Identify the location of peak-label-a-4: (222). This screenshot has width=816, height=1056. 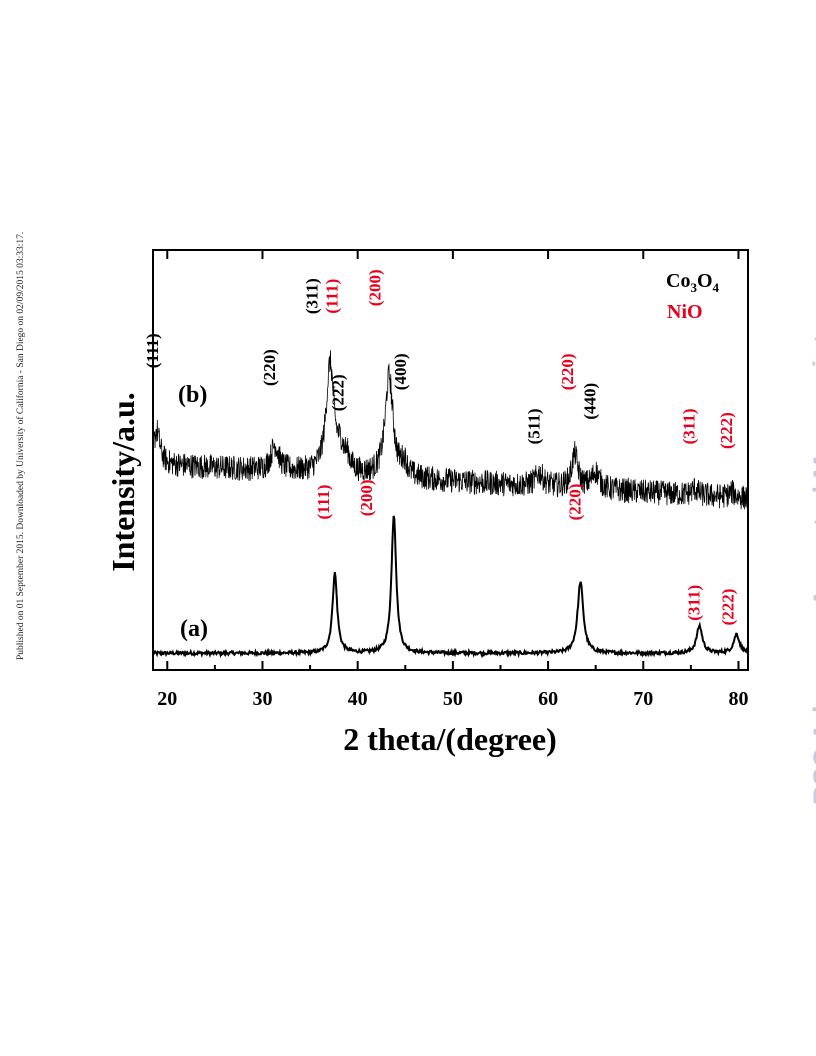
(728, 607).